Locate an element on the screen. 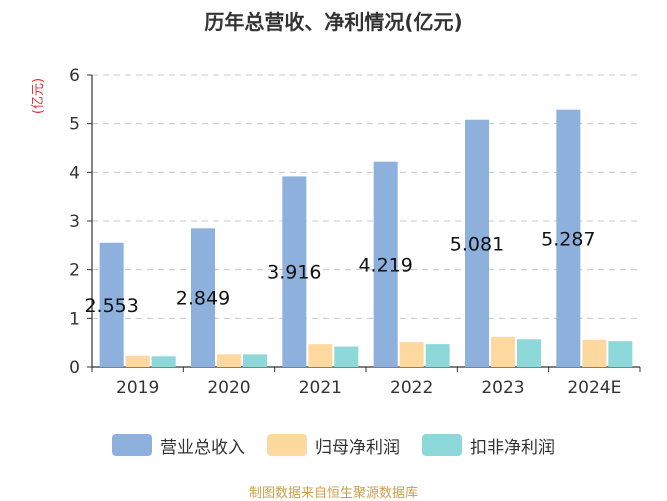 This screenshot has width=667, height=501. y-tick-label: 6 is located at coordinates (74, 76).